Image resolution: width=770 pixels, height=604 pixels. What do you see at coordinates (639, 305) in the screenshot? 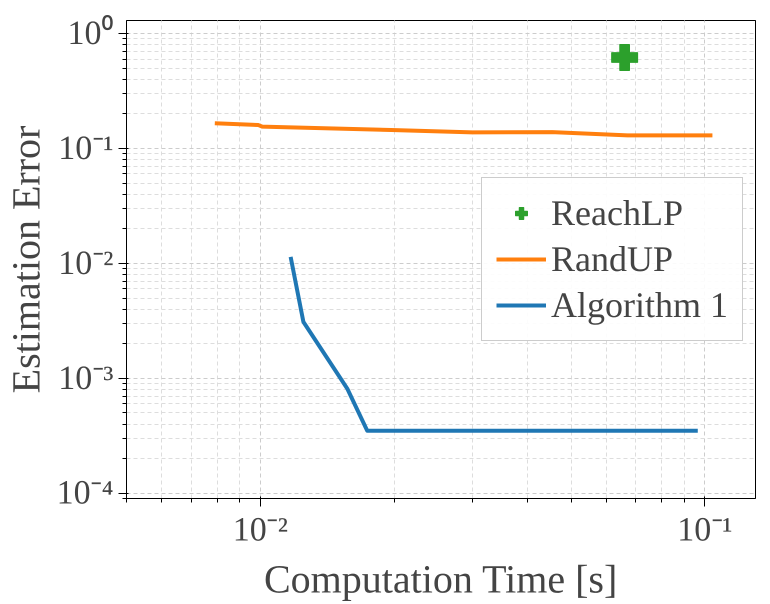
I see `legend-label: Algorithm 1` at bounding box center [639, 305].